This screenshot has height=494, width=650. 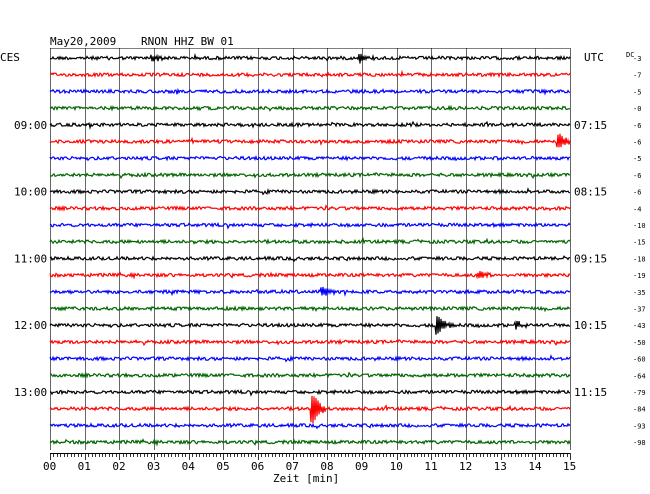 I want to click on dc-offset-label: -84, so click(x=639, y=410).